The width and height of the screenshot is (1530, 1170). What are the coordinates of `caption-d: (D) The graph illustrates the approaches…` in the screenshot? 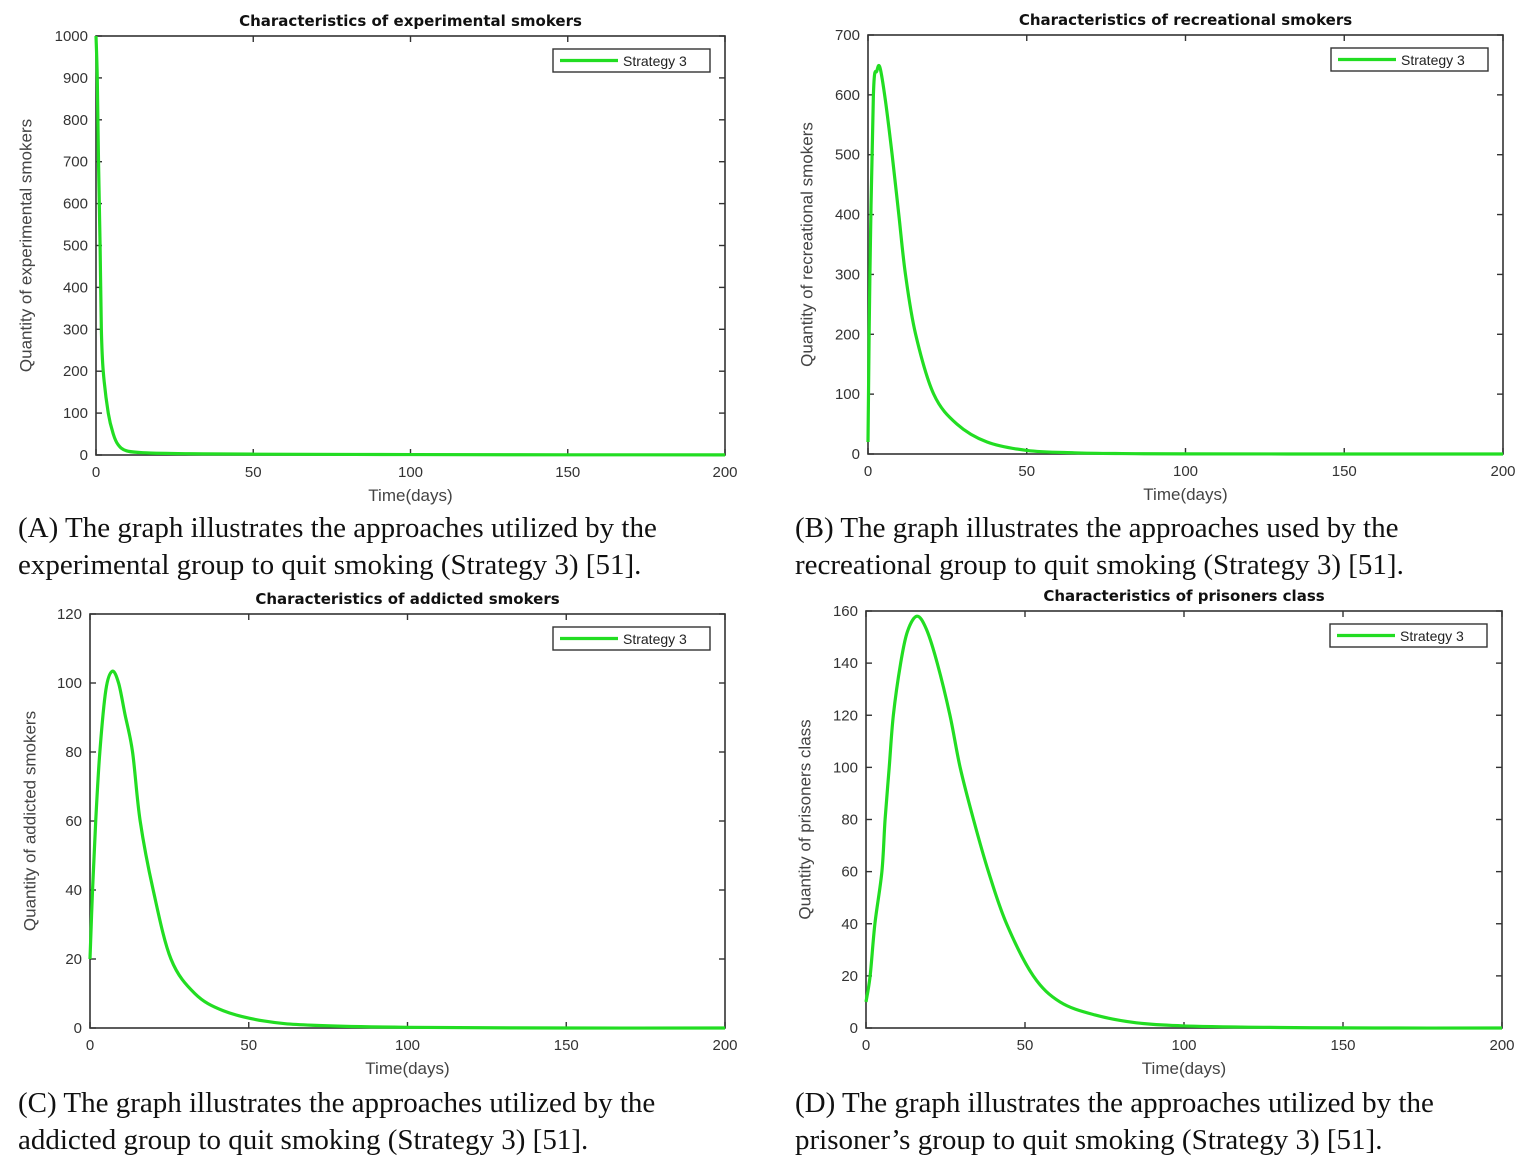 It's located at (1114, 1122).